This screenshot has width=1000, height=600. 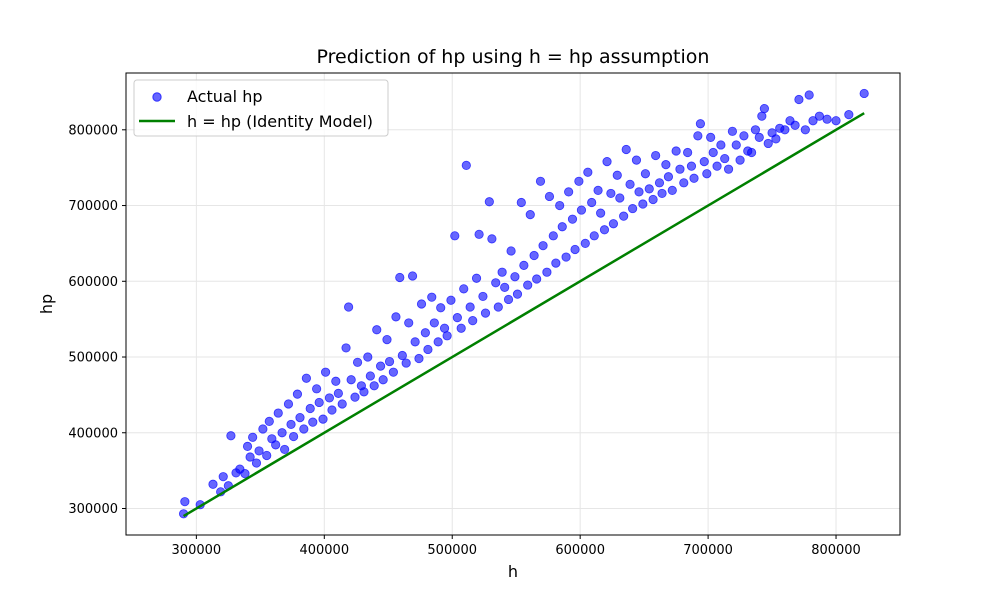 What do you see at coordinates (261, 108) in the screenshot?
I see `legend: Actual hp h = hp (Identity Model)` at bounding box center [261, 108].